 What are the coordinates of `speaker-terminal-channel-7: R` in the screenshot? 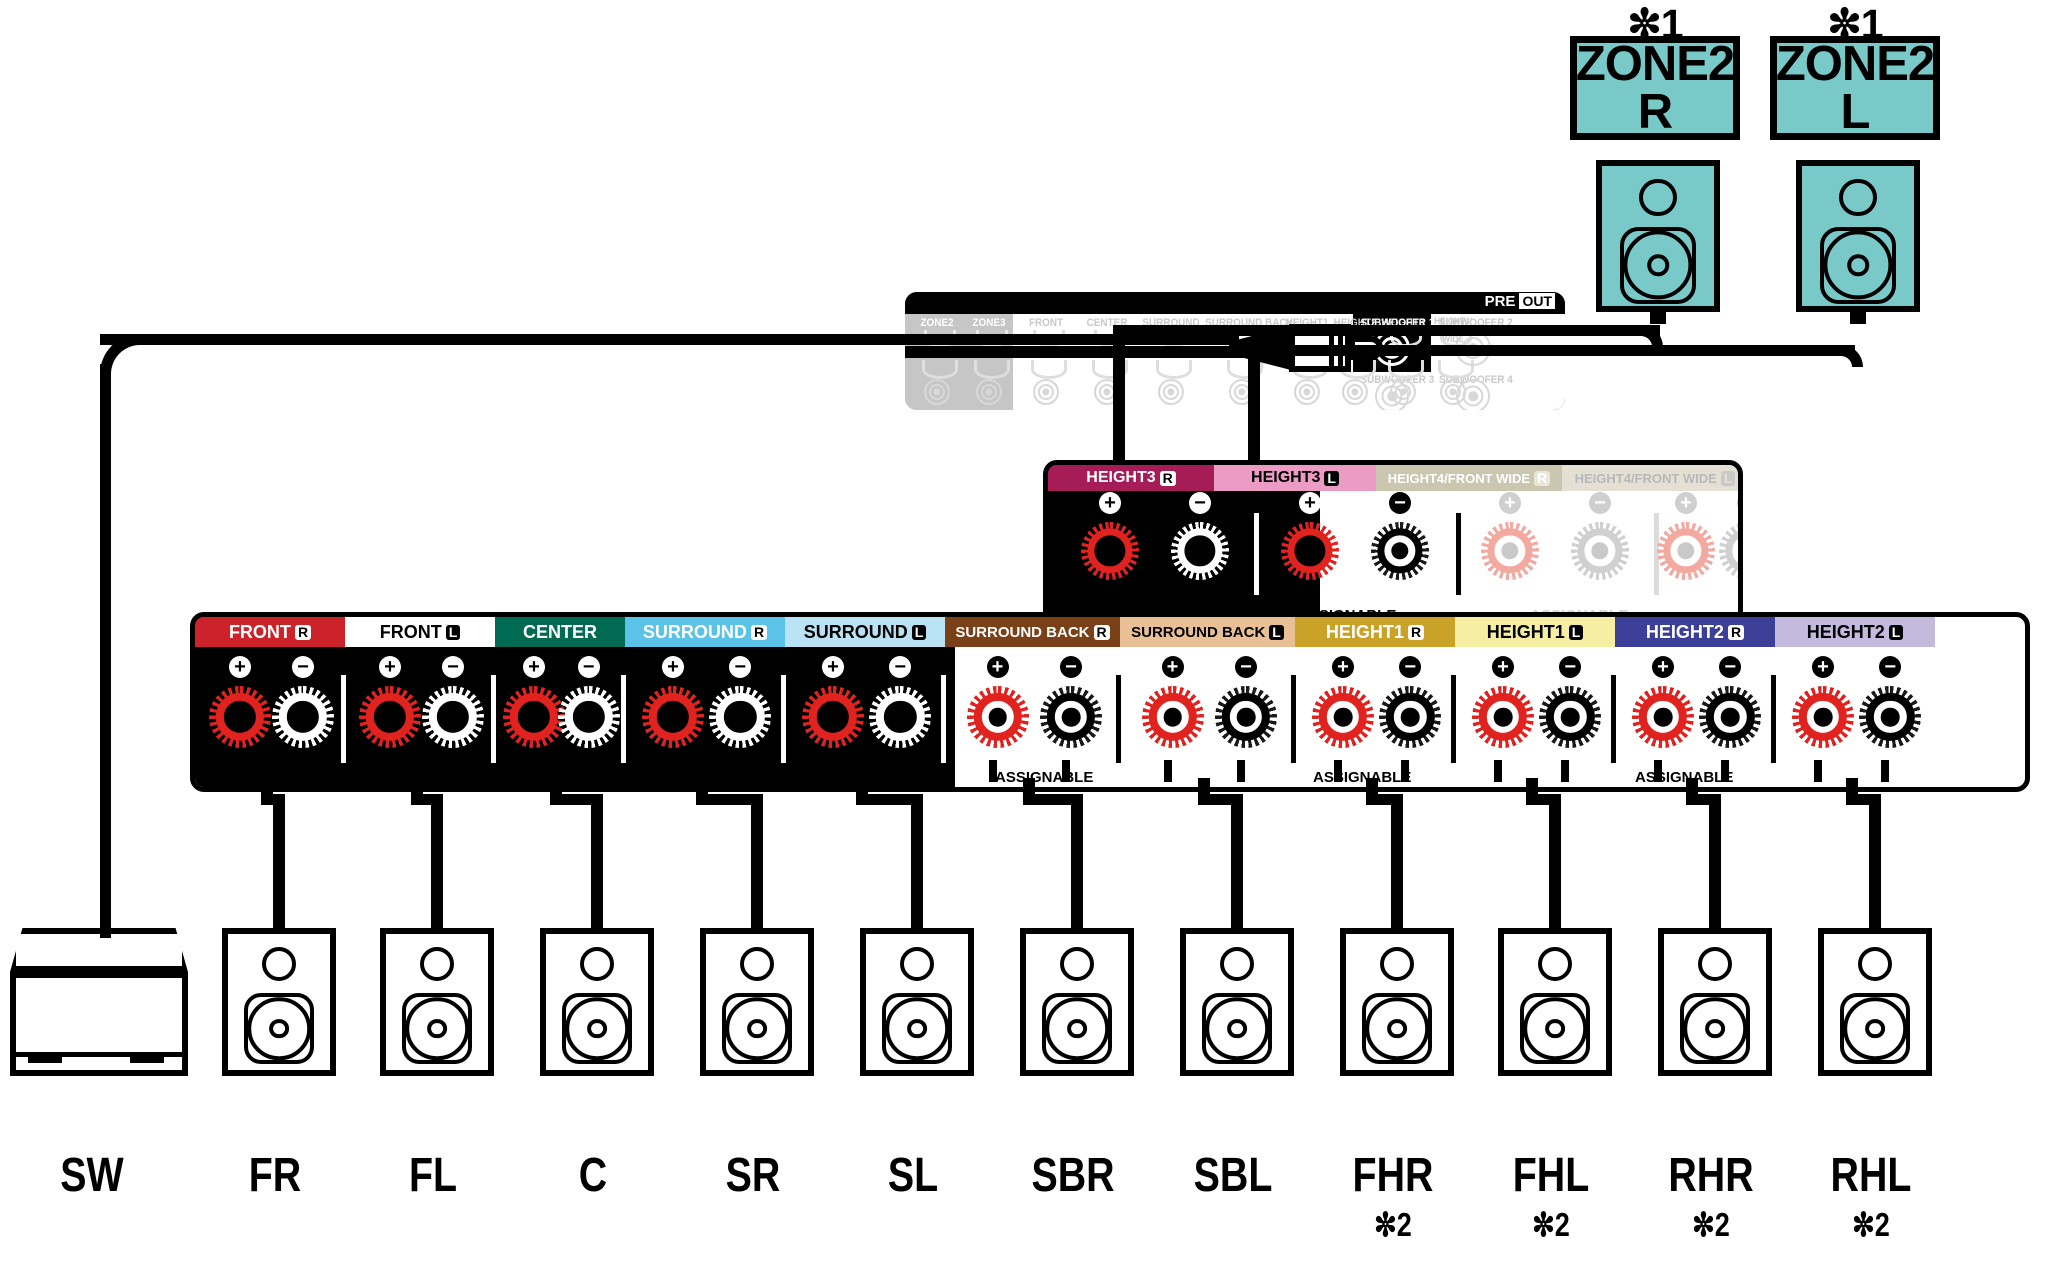 It's located at (1416, 632).